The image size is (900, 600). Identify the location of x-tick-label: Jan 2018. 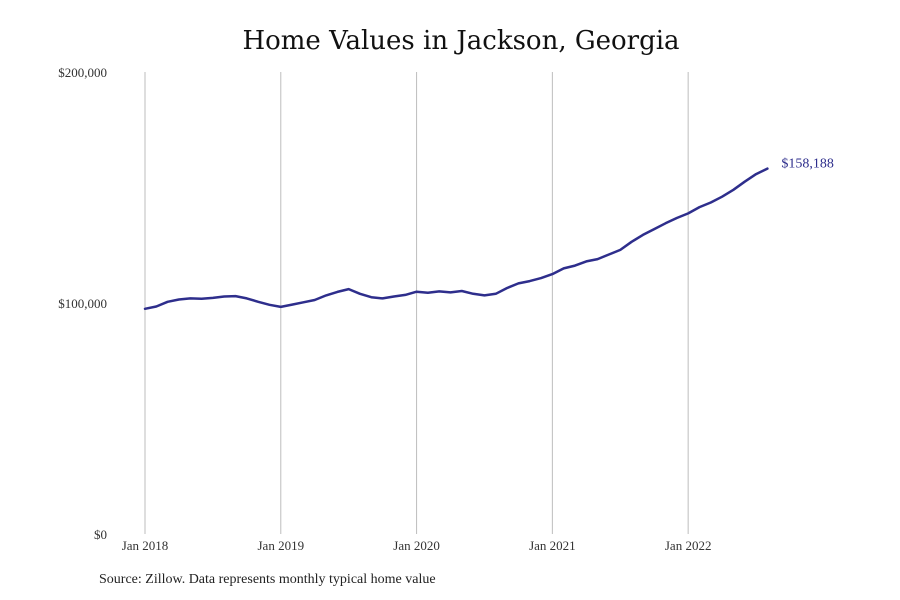
(145, 545).